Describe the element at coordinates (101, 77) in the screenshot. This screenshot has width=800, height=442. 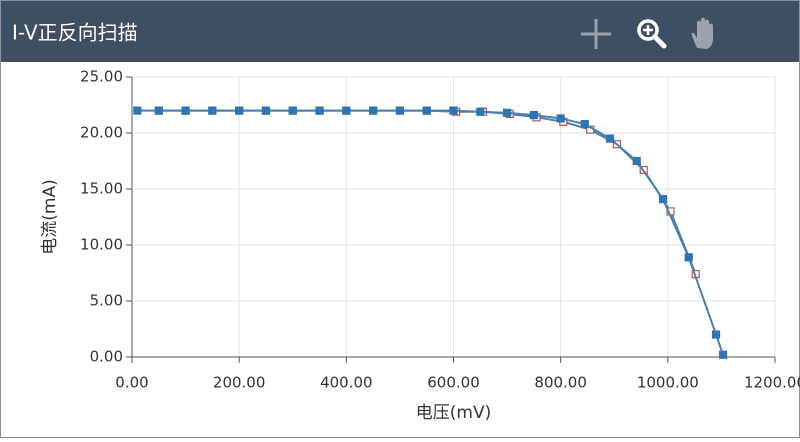
I see `y-tick-label: 25.00` at that location.